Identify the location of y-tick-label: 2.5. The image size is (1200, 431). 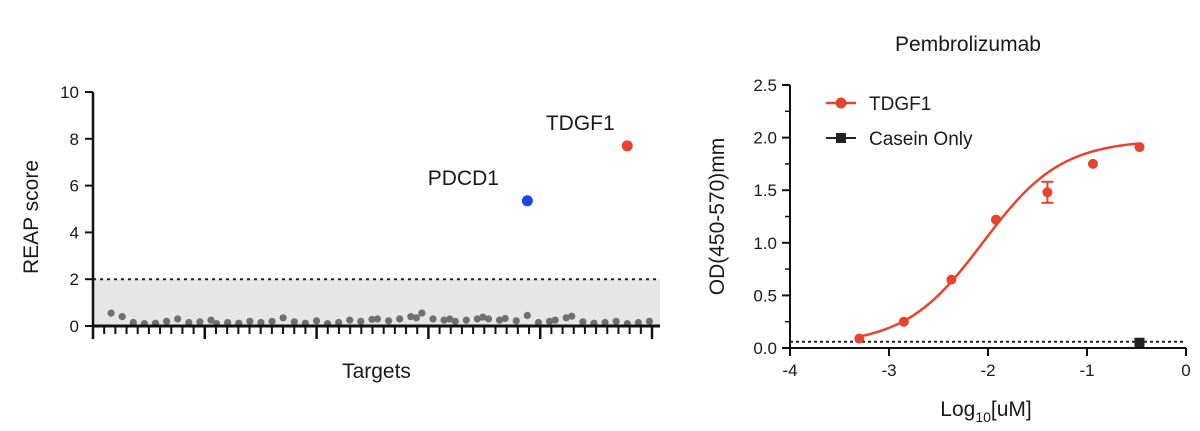
(765, 85).